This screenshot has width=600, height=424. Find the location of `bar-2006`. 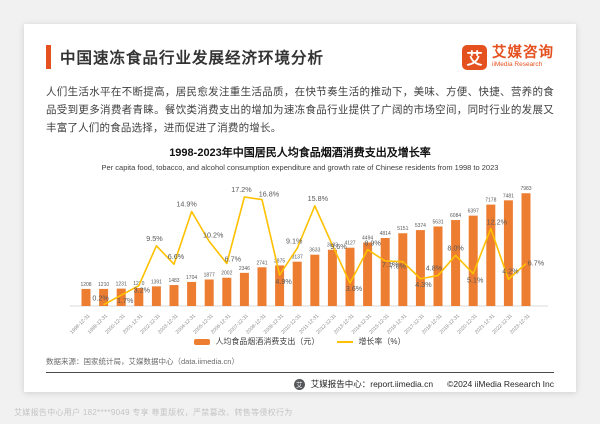

bar-2006 is located at coordinates (227, 292).